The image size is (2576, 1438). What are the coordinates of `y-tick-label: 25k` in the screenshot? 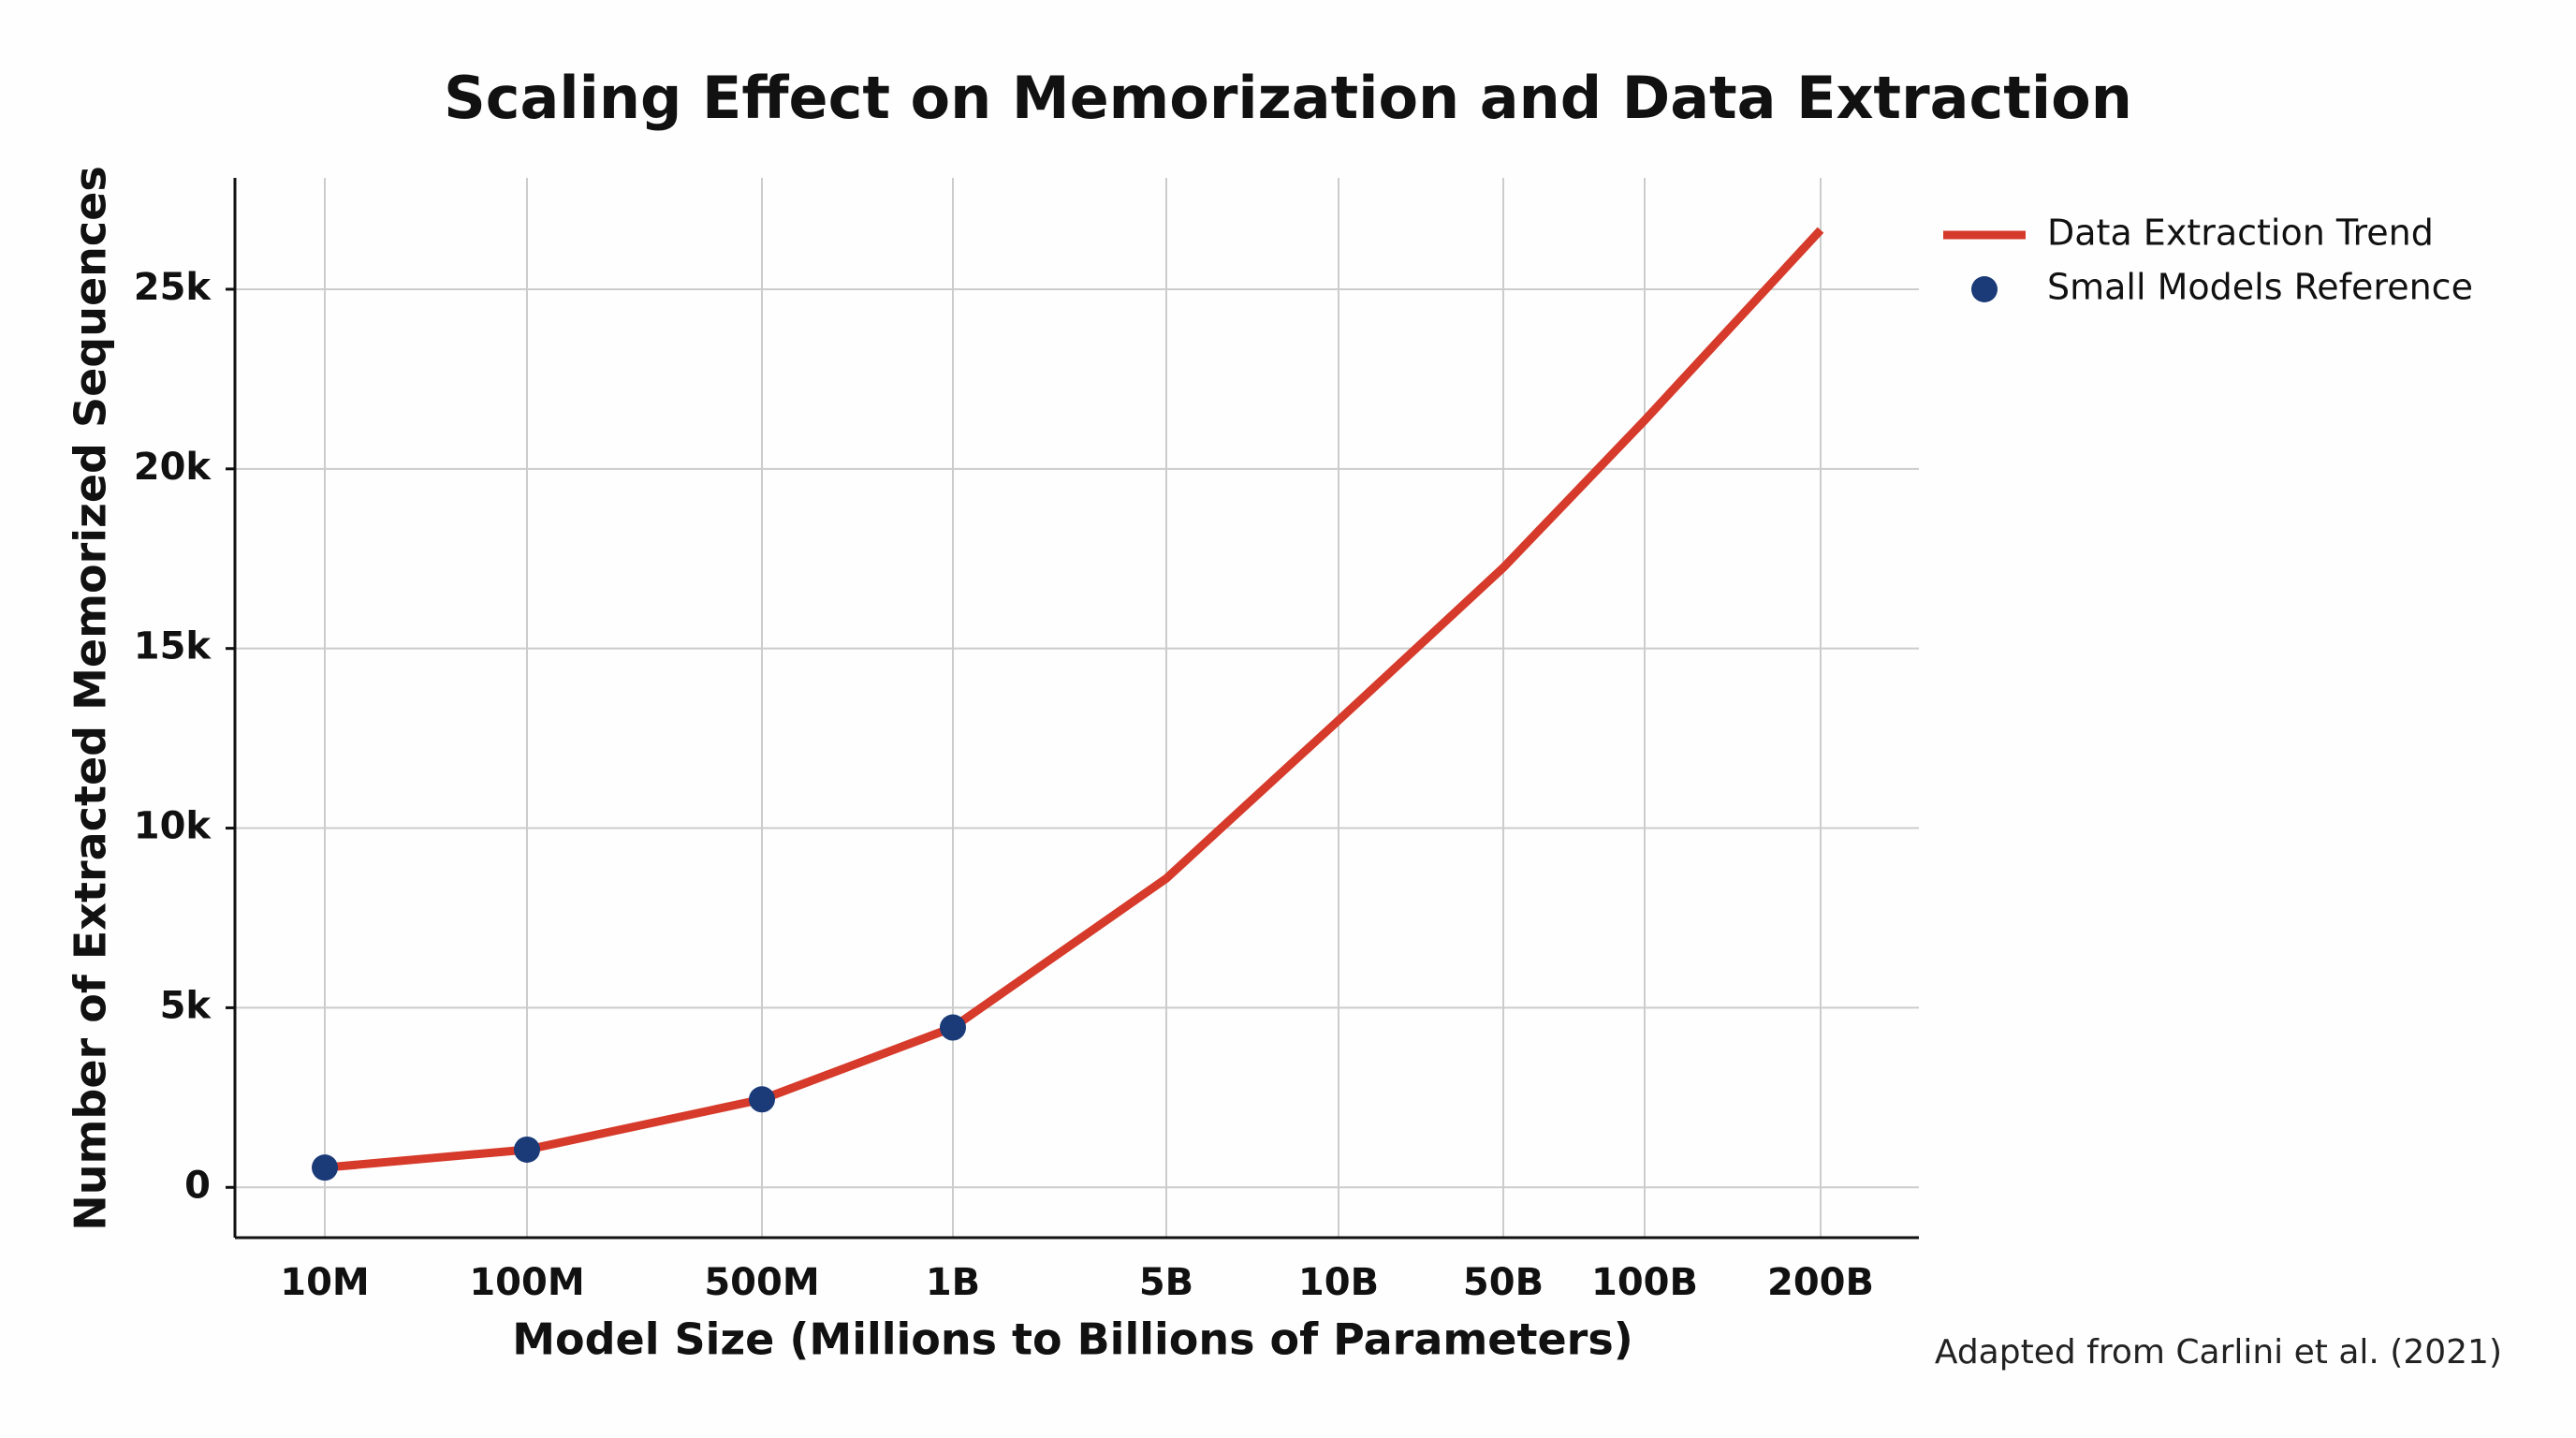 It's located at (173, 287).